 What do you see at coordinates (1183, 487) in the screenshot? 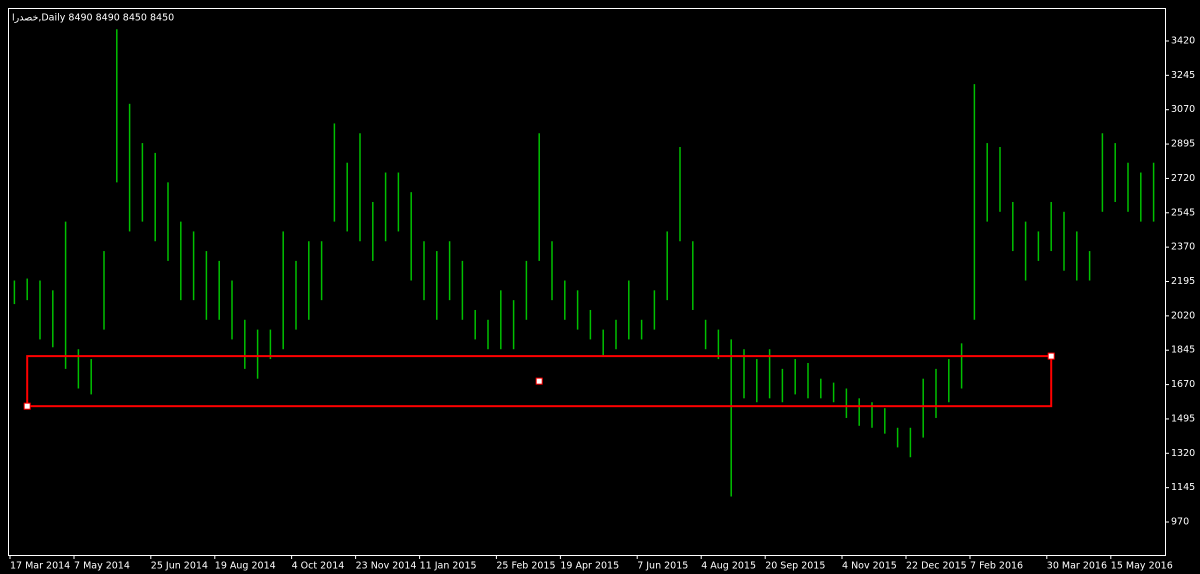
I see `y-tick-label: 1145` at bounding box center [1183, 487].